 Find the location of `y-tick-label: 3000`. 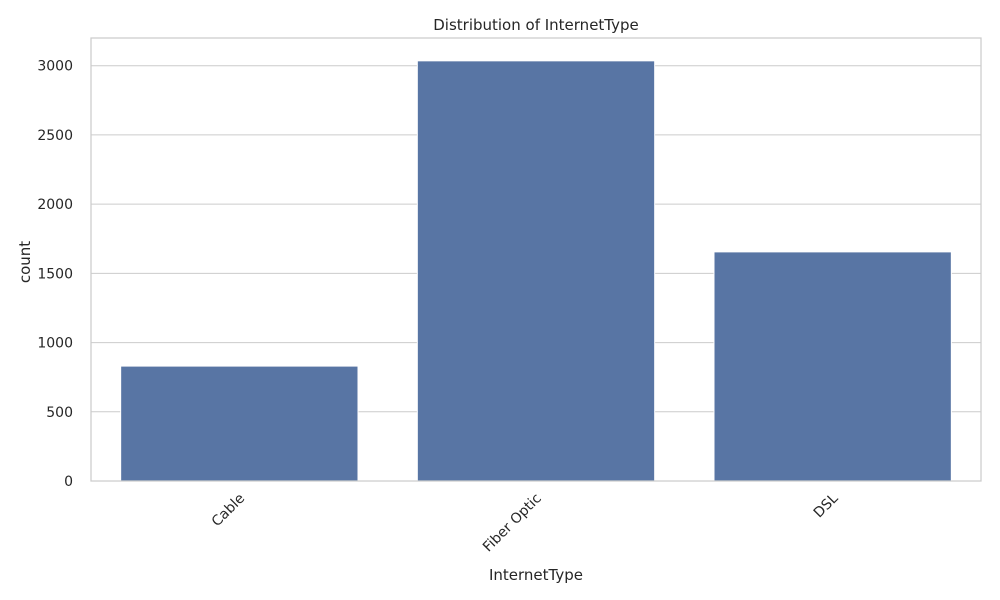

y-tick-label: 3000 is located at coordinates (55, 67).